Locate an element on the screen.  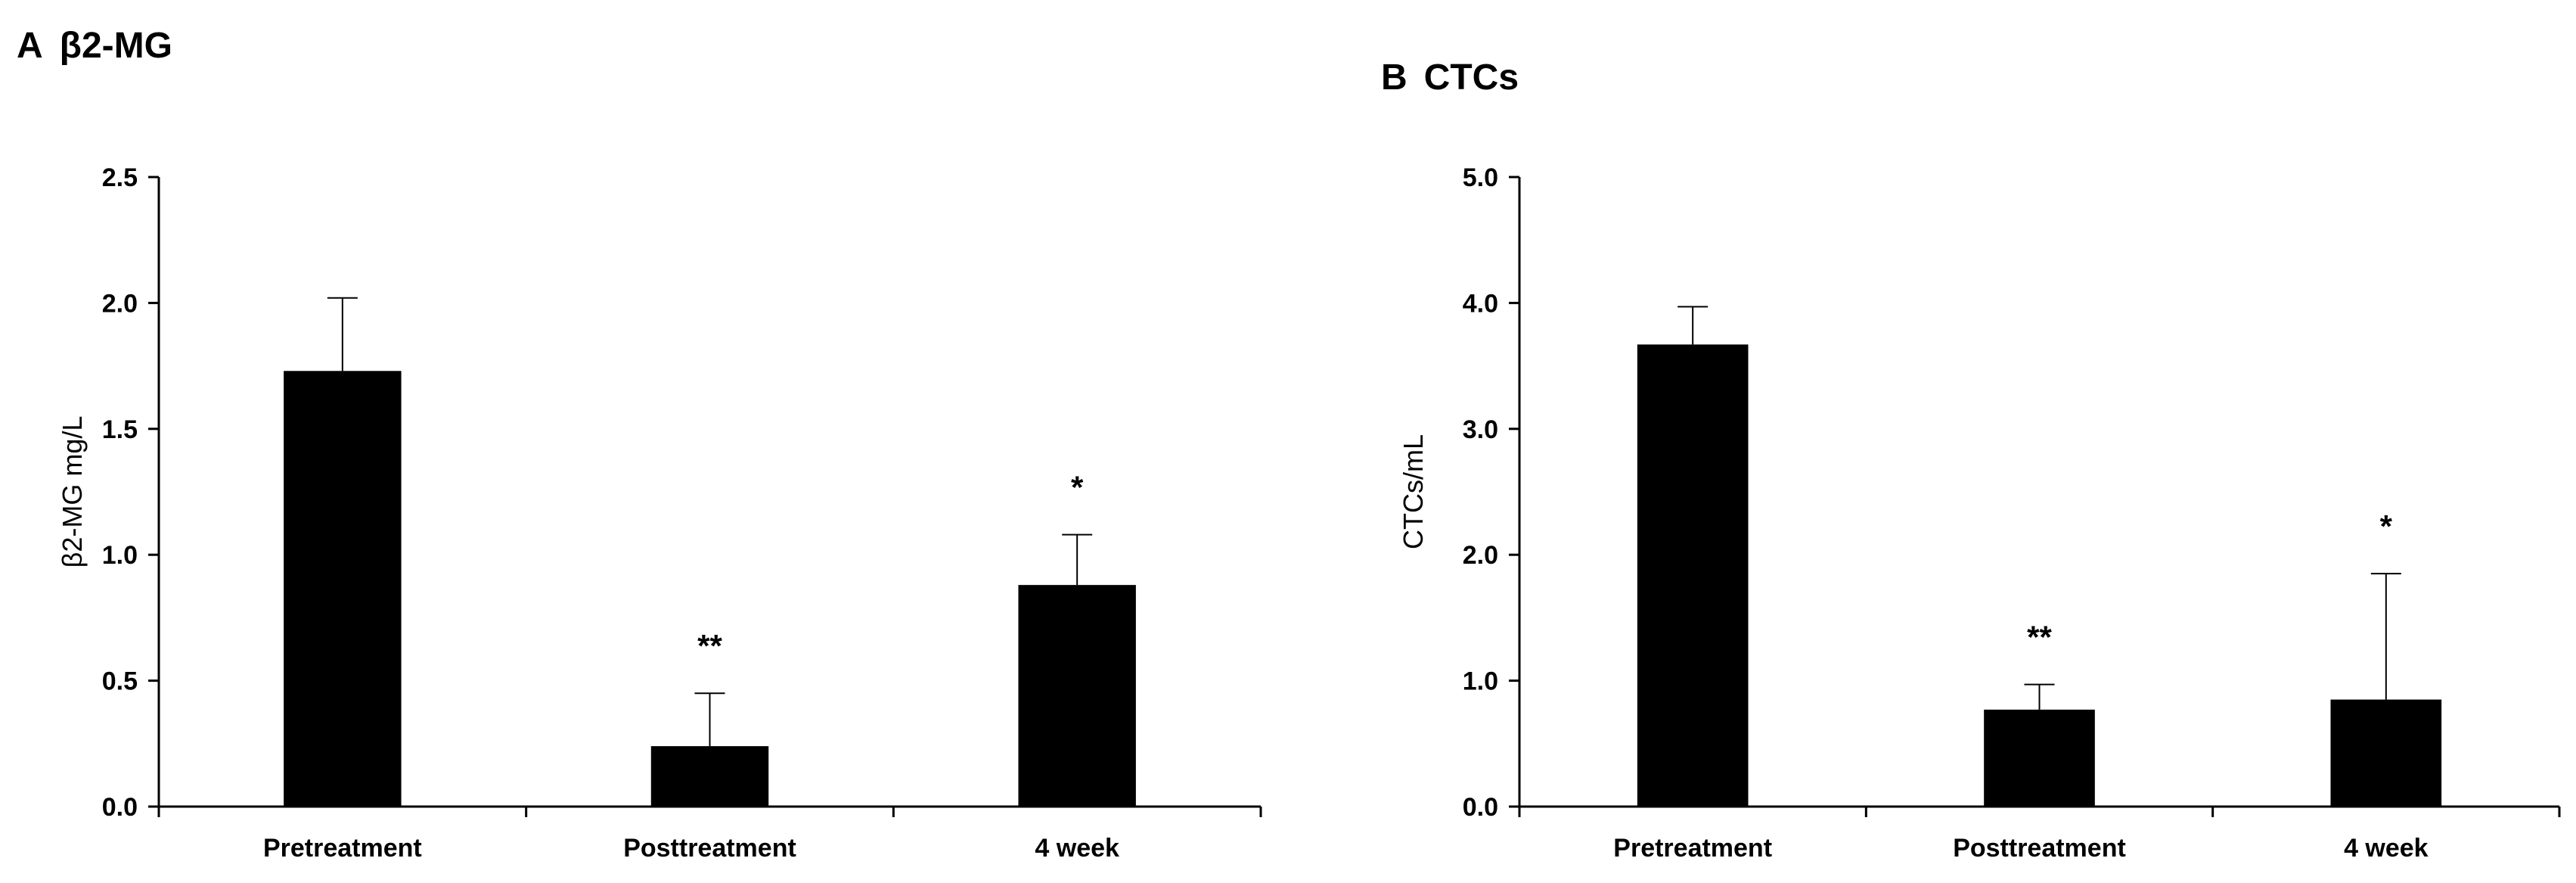
panel-b-y-tick-label: 5.0 is located at coordinates (1480, 177).